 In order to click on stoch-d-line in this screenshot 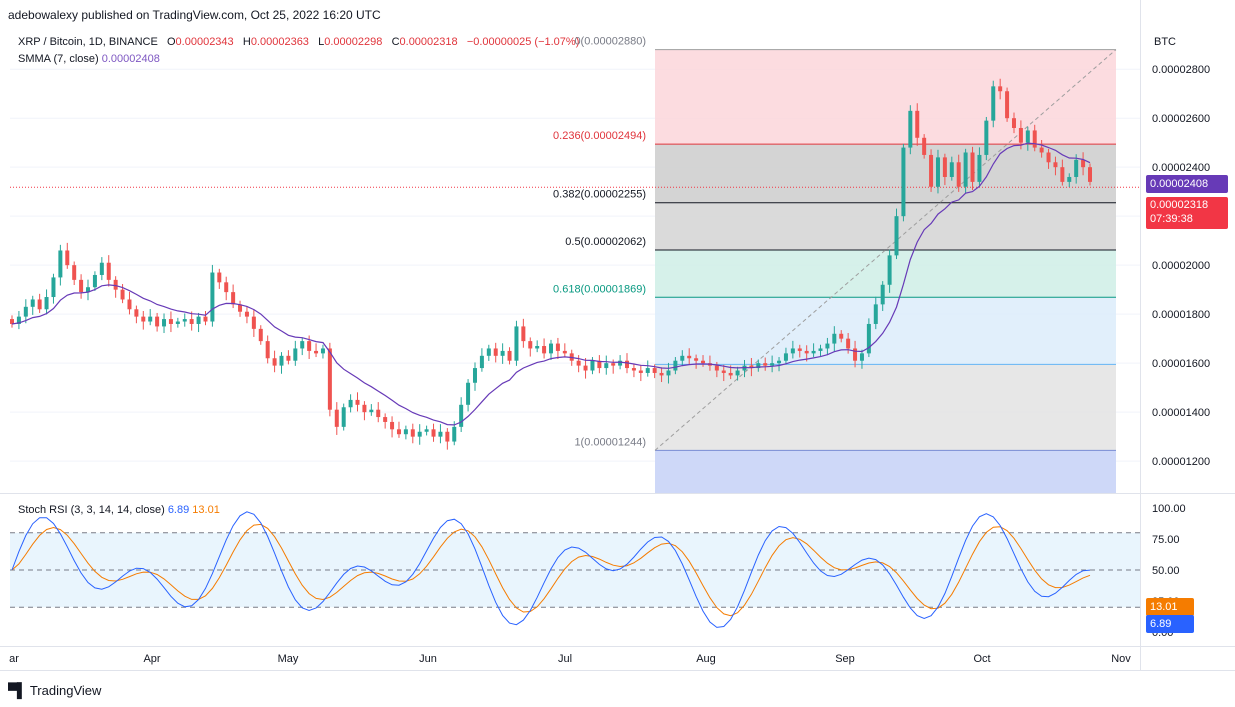, I will do `click(551, 570)`.